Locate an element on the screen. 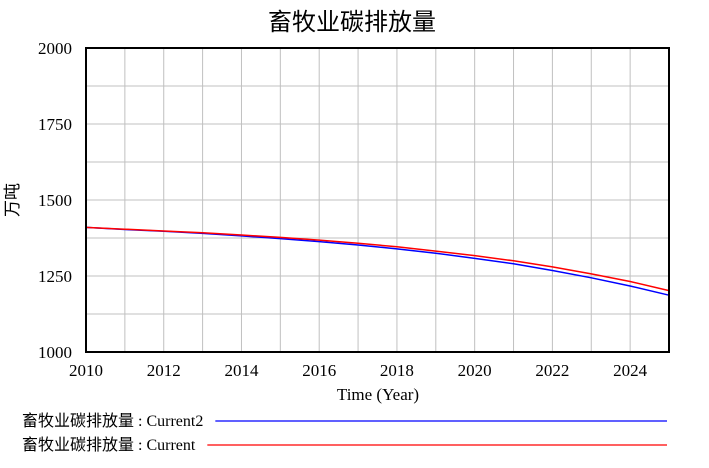 The height and width of the screenshot is (468, 709). legend-label: 畜牧业碳排放量 : Current is located at coordinates (109, 445).